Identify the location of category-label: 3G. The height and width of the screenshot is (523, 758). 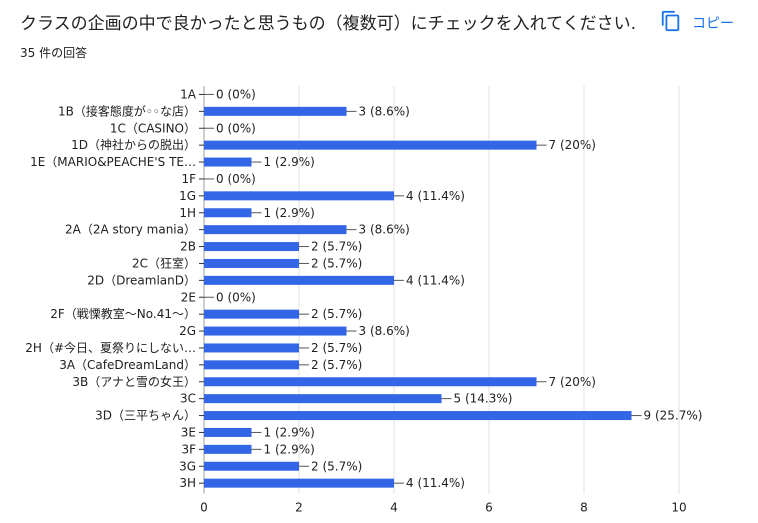
(187, 466).